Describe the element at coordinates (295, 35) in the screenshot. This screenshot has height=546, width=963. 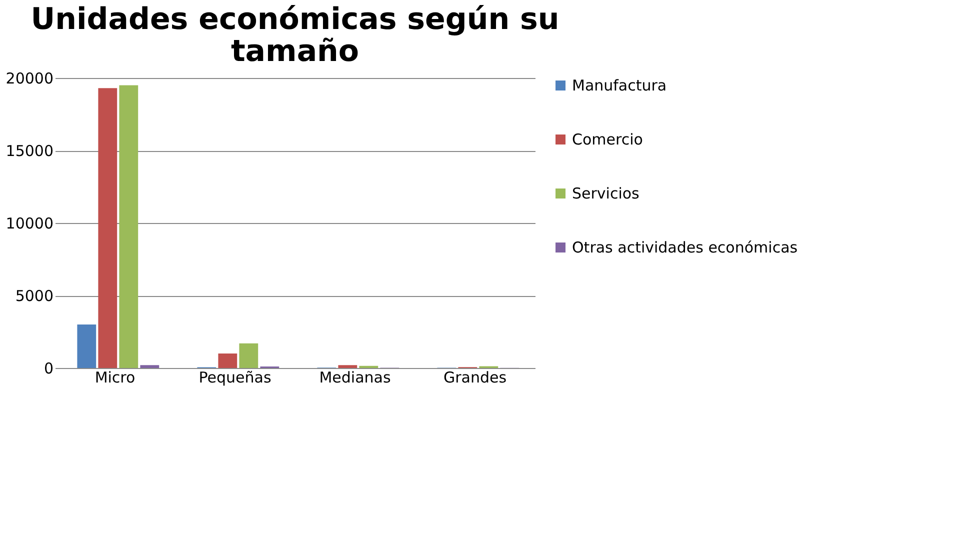
I see `chart-title: Unidades económicas según su tamaño` at that location.